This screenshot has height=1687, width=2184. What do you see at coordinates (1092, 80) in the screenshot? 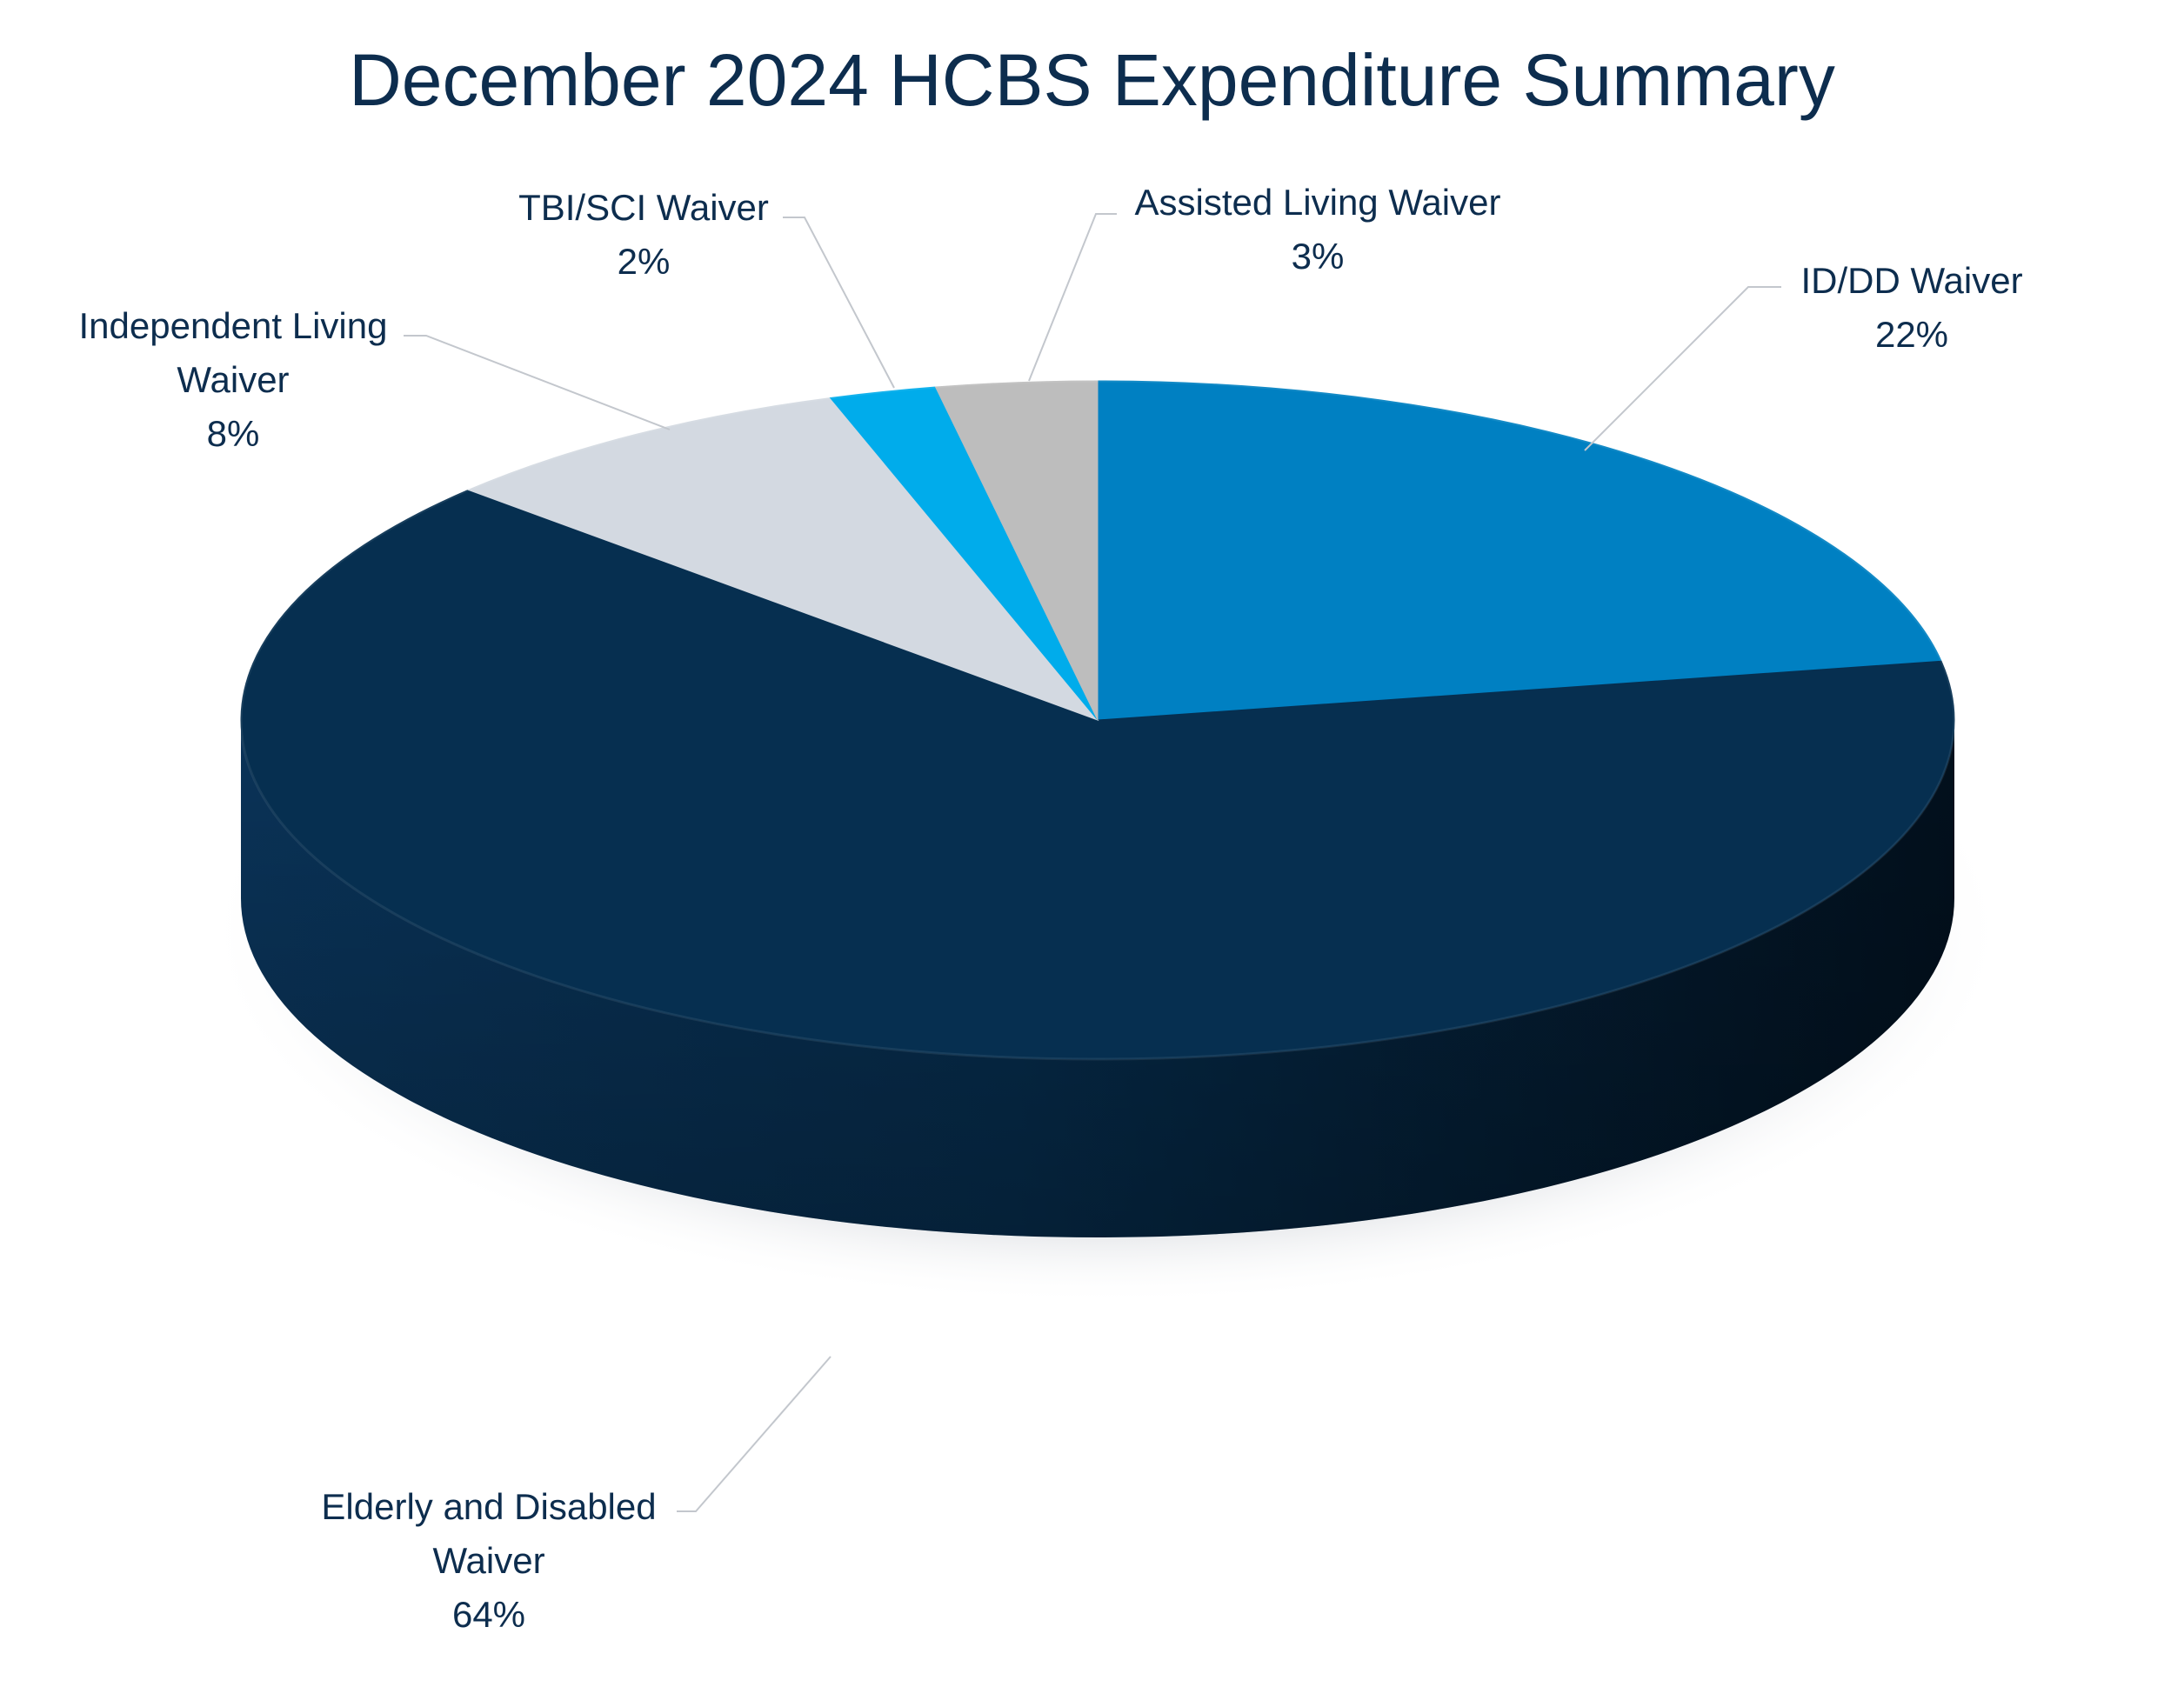
I see `chart-title: December 2024 HCBS Expenditure Summary` at bounding box center [1092, 80].